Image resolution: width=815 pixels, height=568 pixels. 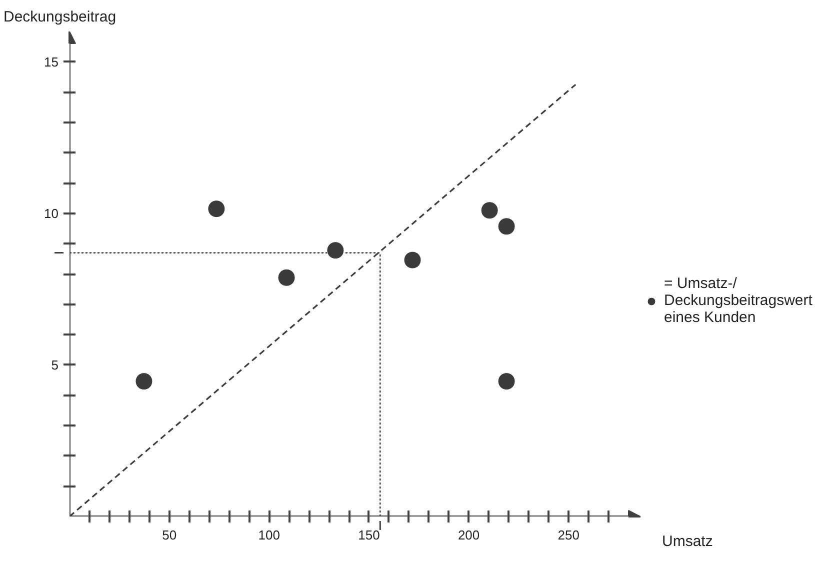 What do you see at coordinates (55, 364) in the screenshot?
I see `y-tick-label: 5` at bounding box center [55, 364].